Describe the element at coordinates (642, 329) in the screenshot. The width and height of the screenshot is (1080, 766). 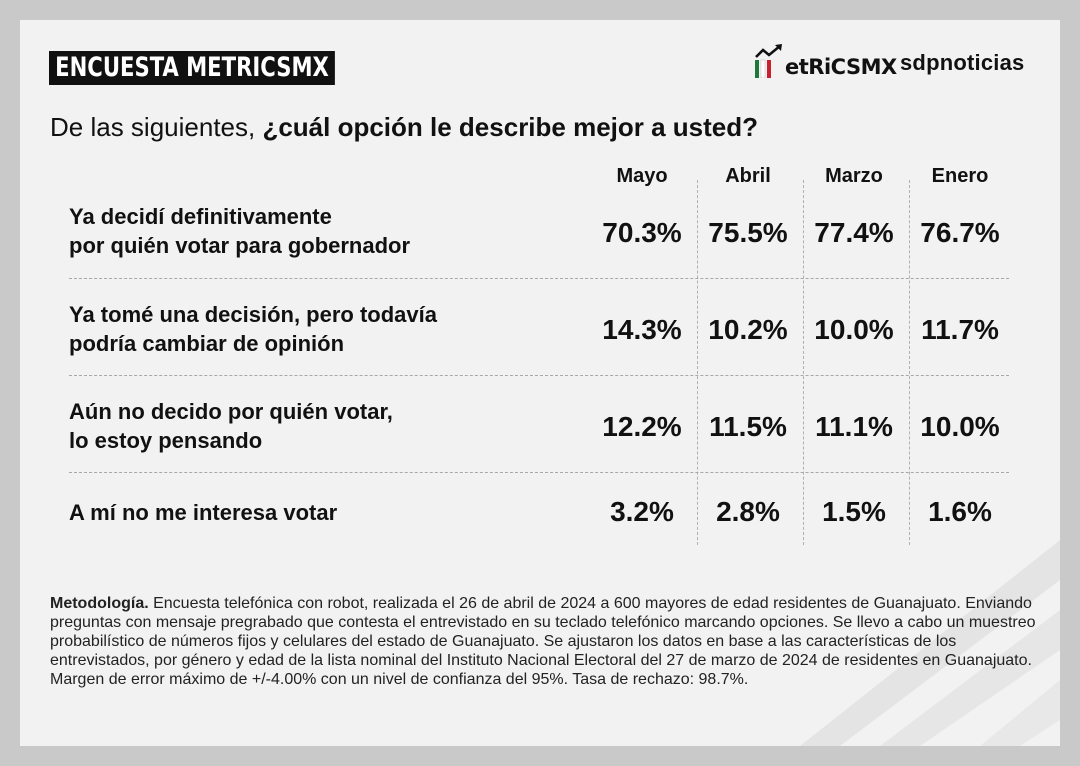
I see `value-cell-could-change-mayo: 14.3%` at that location.